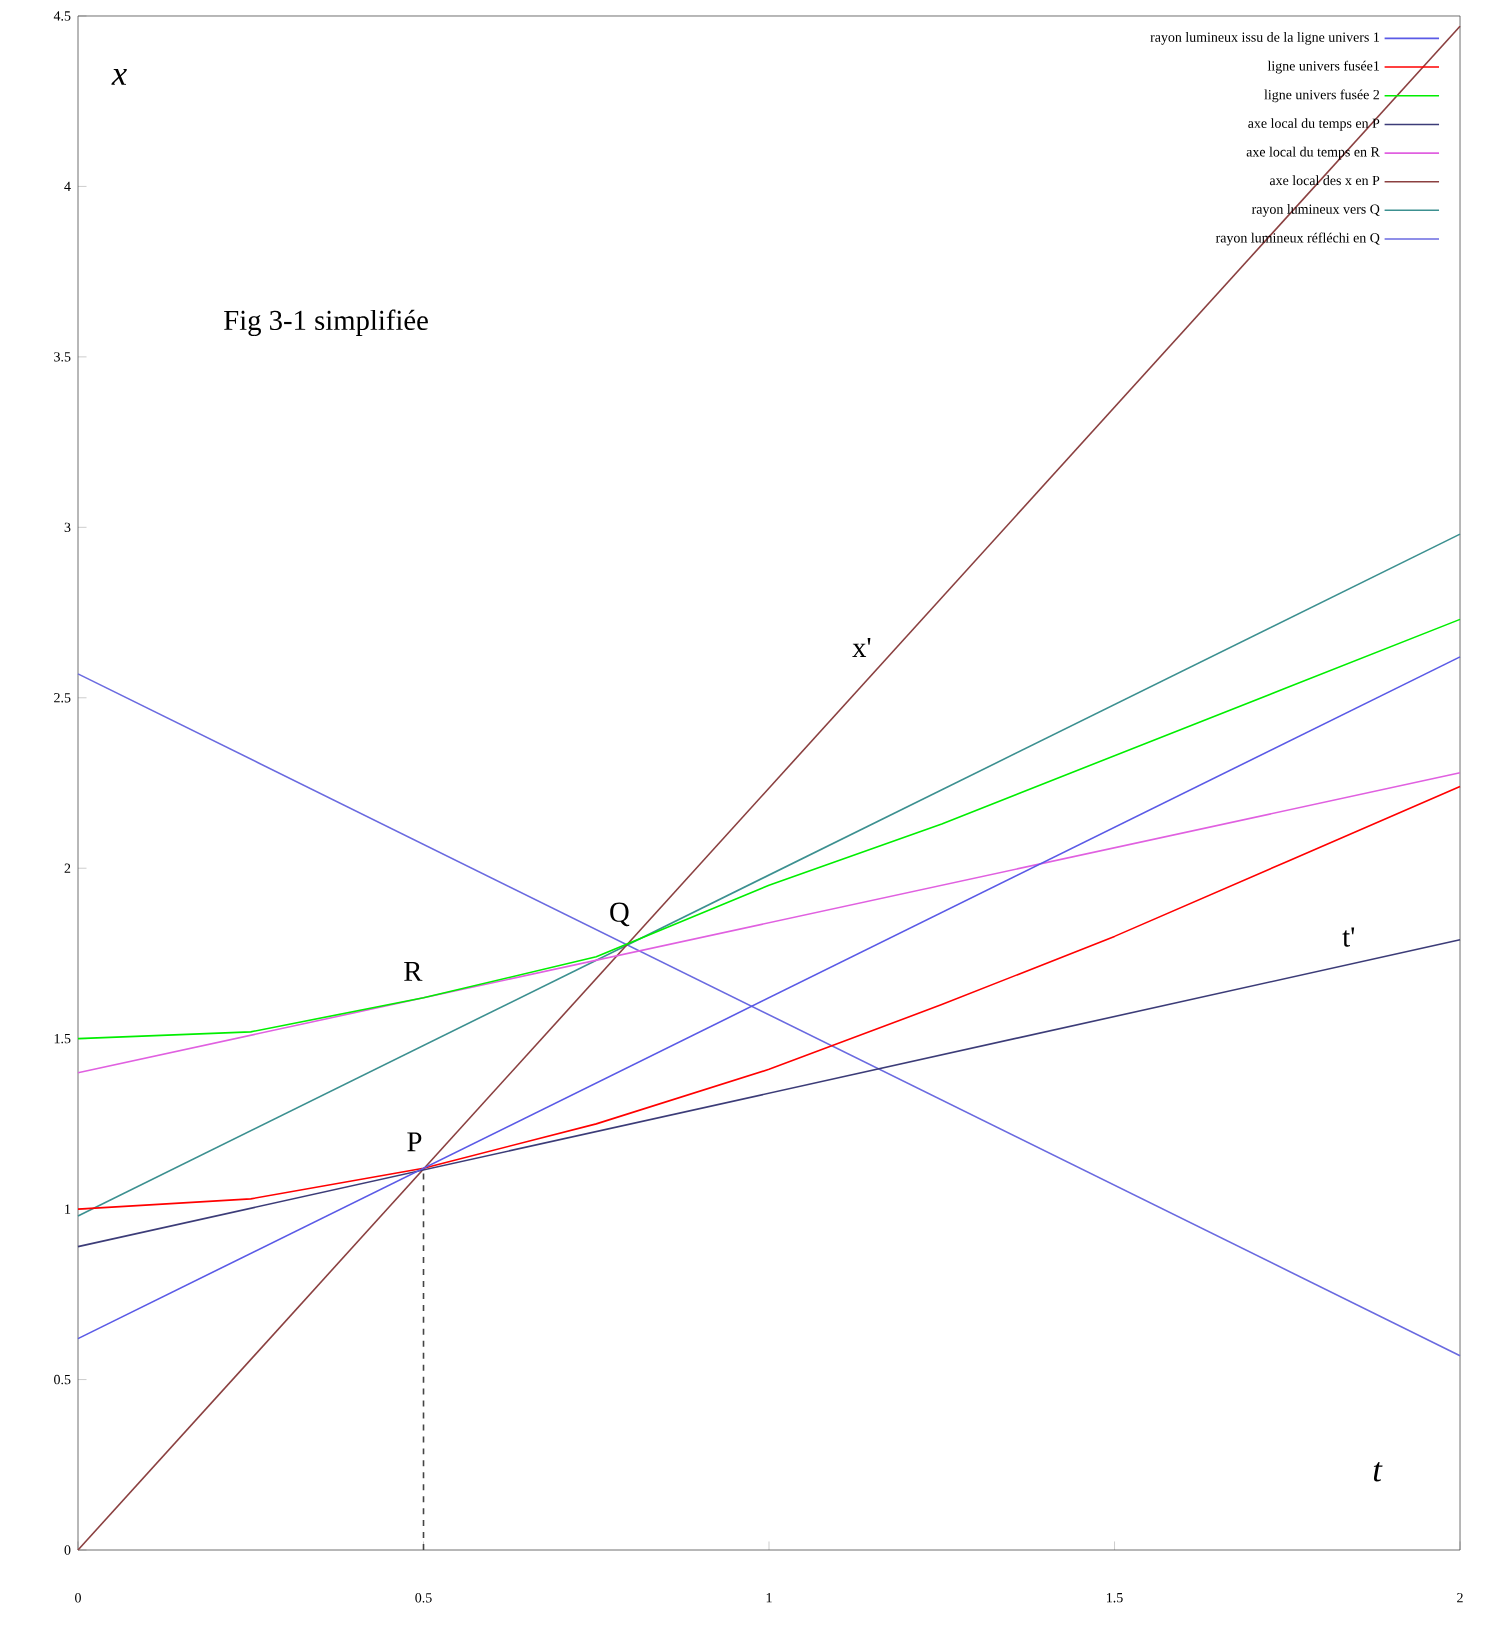 The width and height of the screenshot is (1504, 1638). I want to click on y-axis-title: x, so click(119, 77).